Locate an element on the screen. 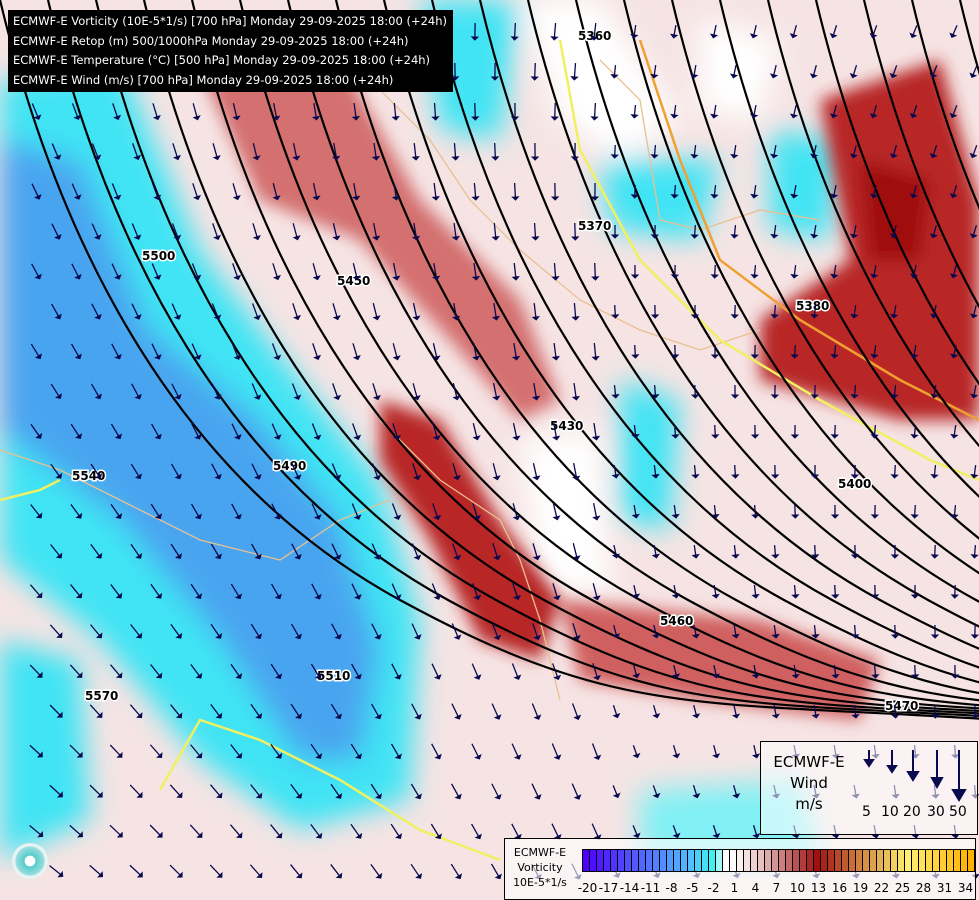  colorbar-tick: 7 is located at coordinates (776, 888).